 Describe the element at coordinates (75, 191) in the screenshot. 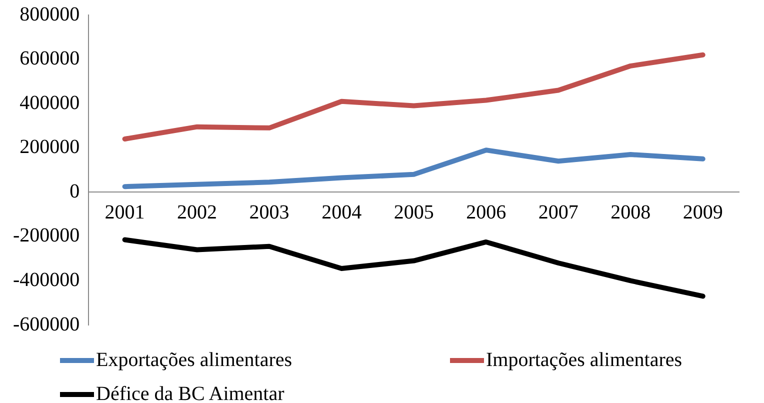

I see `y-tick-label: 0` at that location.